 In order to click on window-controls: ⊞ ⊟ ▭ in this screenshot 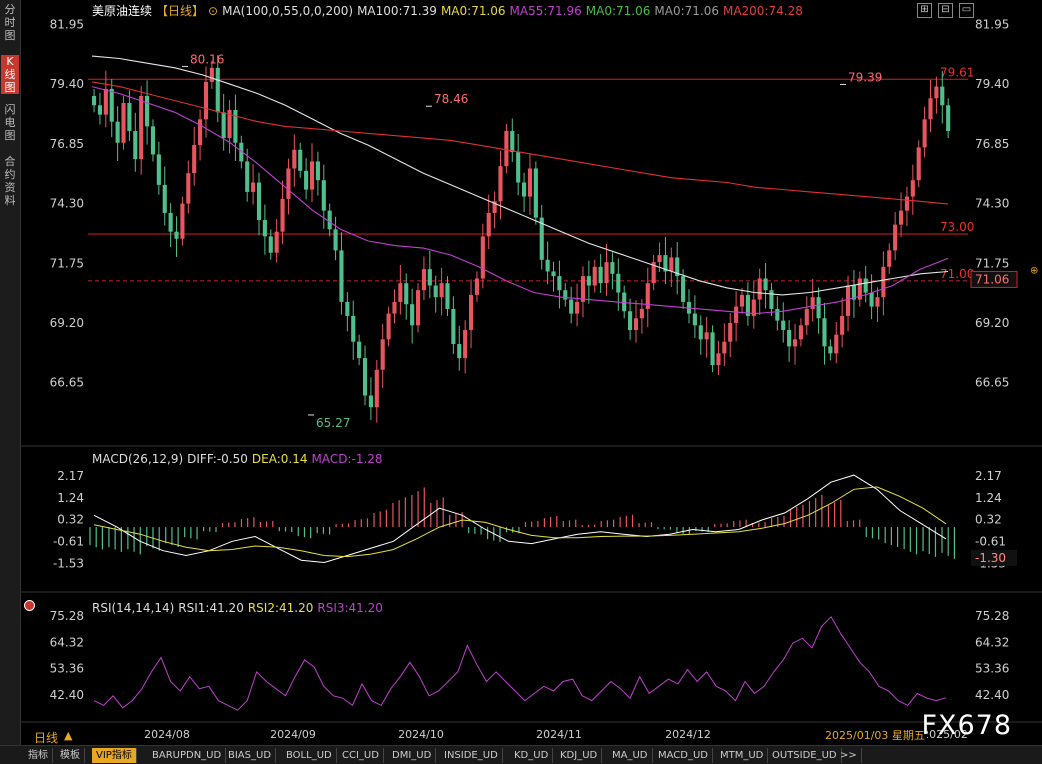, I will do `click(942, 10)`.